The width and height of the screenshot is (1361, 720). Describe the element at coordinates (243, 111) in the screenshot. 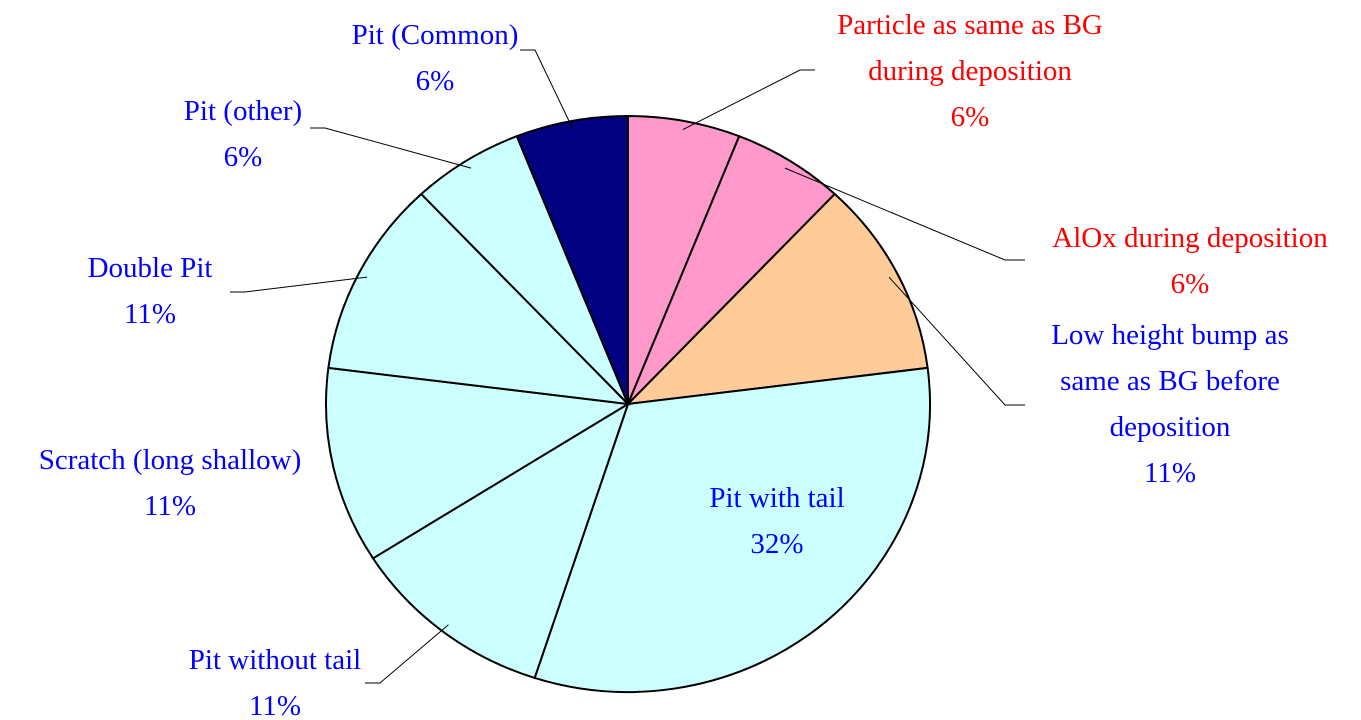

I see `slice-name: Pit (other)` at that location.